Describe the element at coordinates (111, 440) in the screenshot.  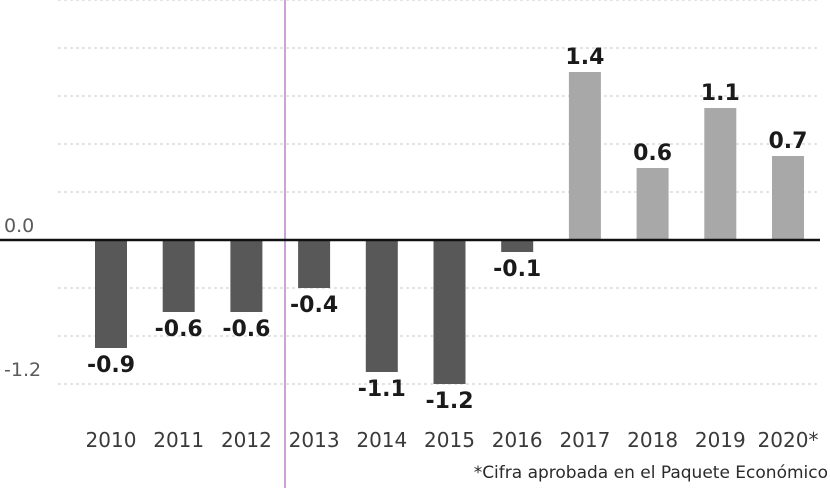
I see `x-tick-label: 2010` at that location.